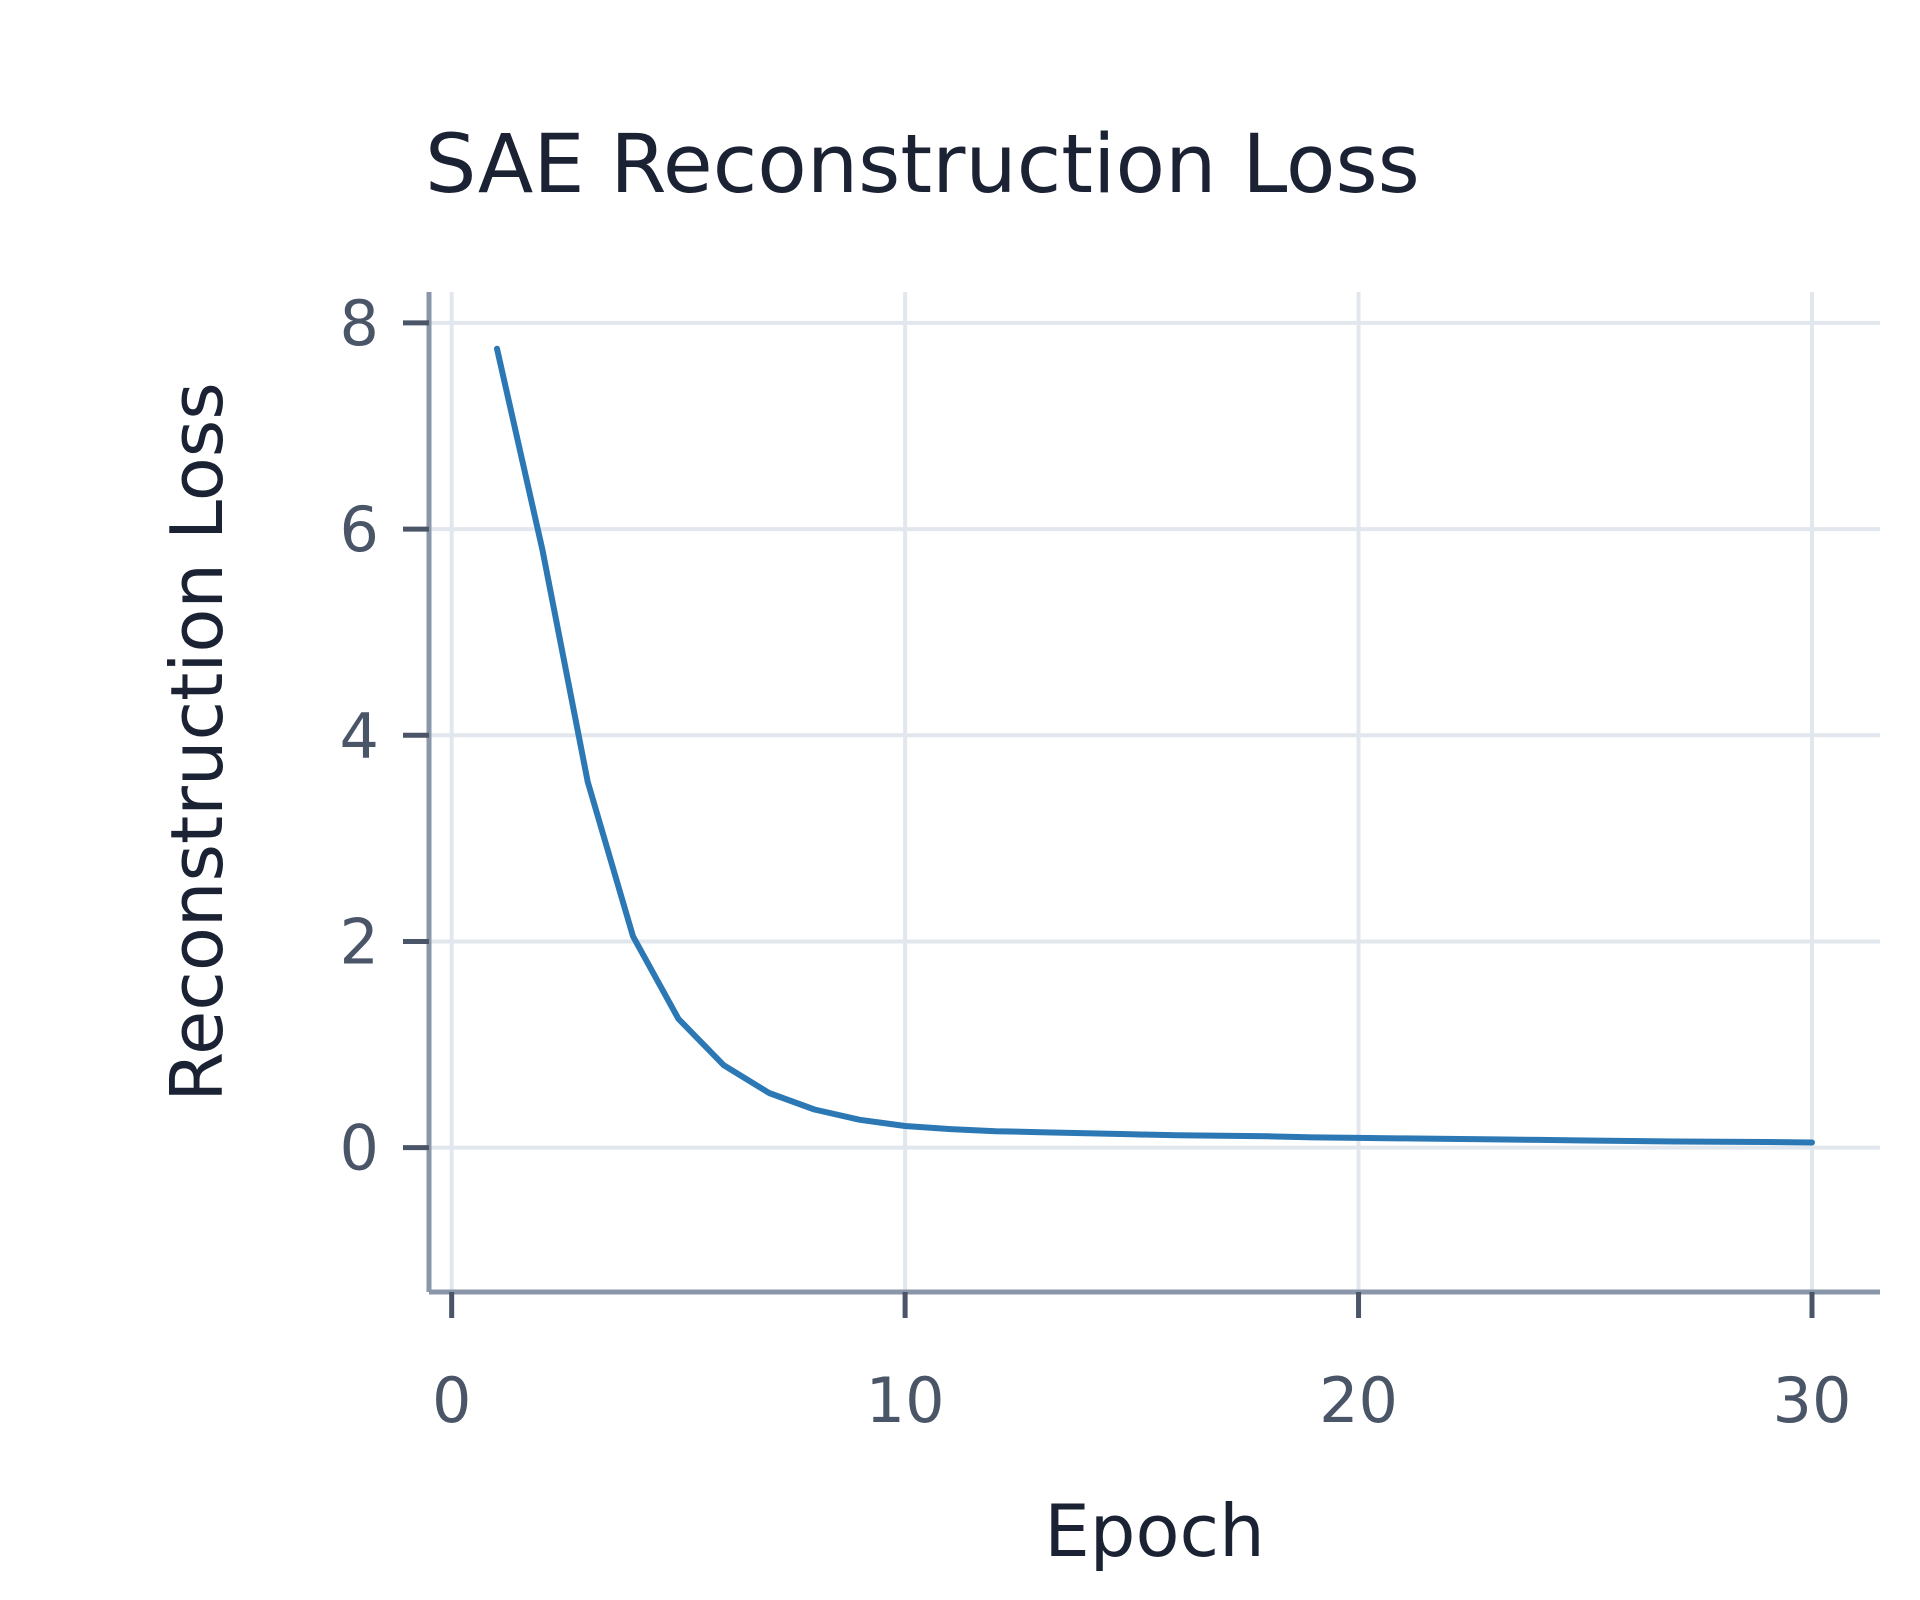  What do you see at coordinates (197, 742) in the screenshot?
I see `y-axis-title: Reconstruction Loss` at bounding box center [197, 742].